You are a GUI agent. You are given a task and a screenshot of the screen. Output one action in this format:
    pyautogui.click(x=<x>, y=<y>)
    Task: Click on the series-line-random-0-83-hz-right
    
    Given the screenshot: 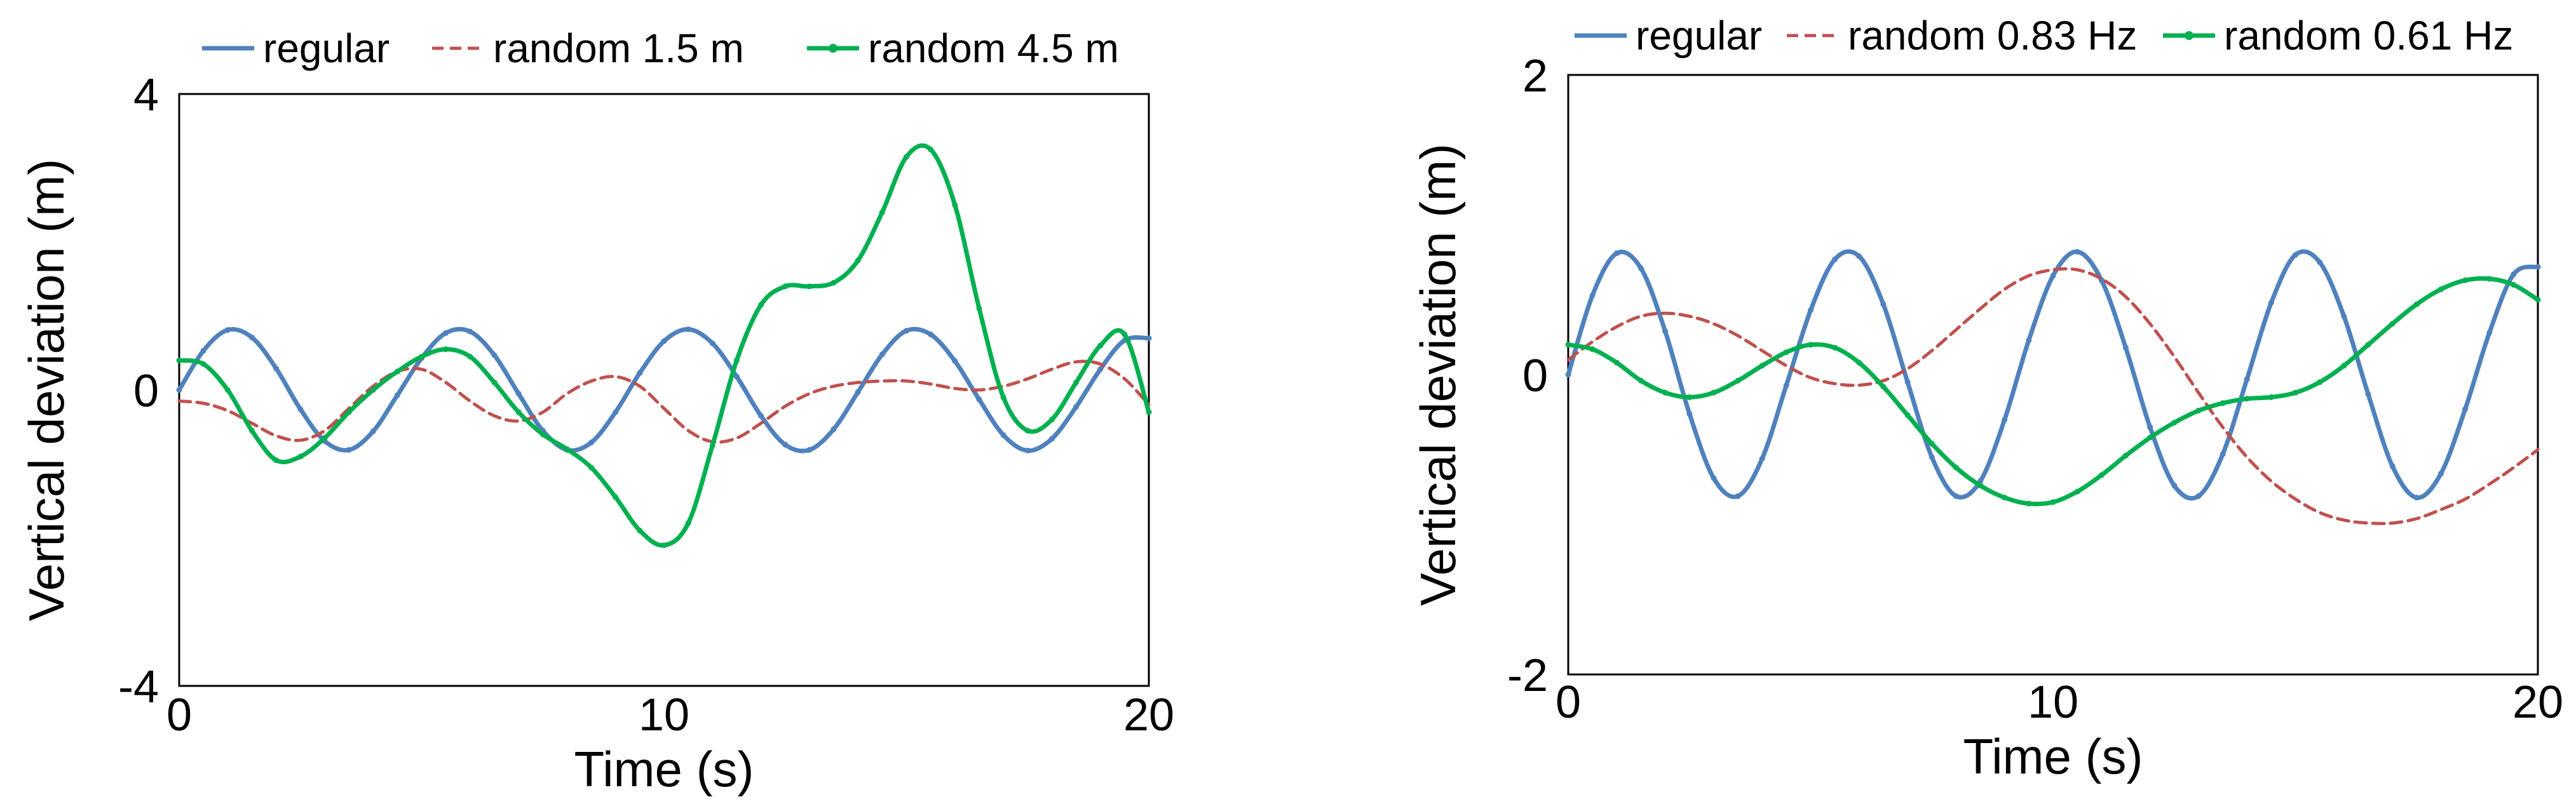 What is the action you would take?
    pyautogui.click(x=2053, y=396)
    